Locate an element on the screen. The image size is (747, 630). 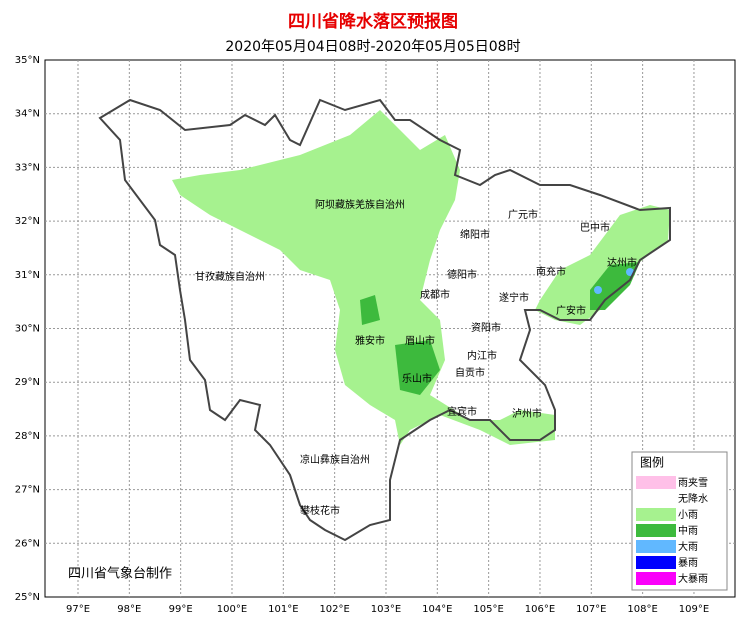
city-label: 资阳市 is located at coordinates (486, 327).